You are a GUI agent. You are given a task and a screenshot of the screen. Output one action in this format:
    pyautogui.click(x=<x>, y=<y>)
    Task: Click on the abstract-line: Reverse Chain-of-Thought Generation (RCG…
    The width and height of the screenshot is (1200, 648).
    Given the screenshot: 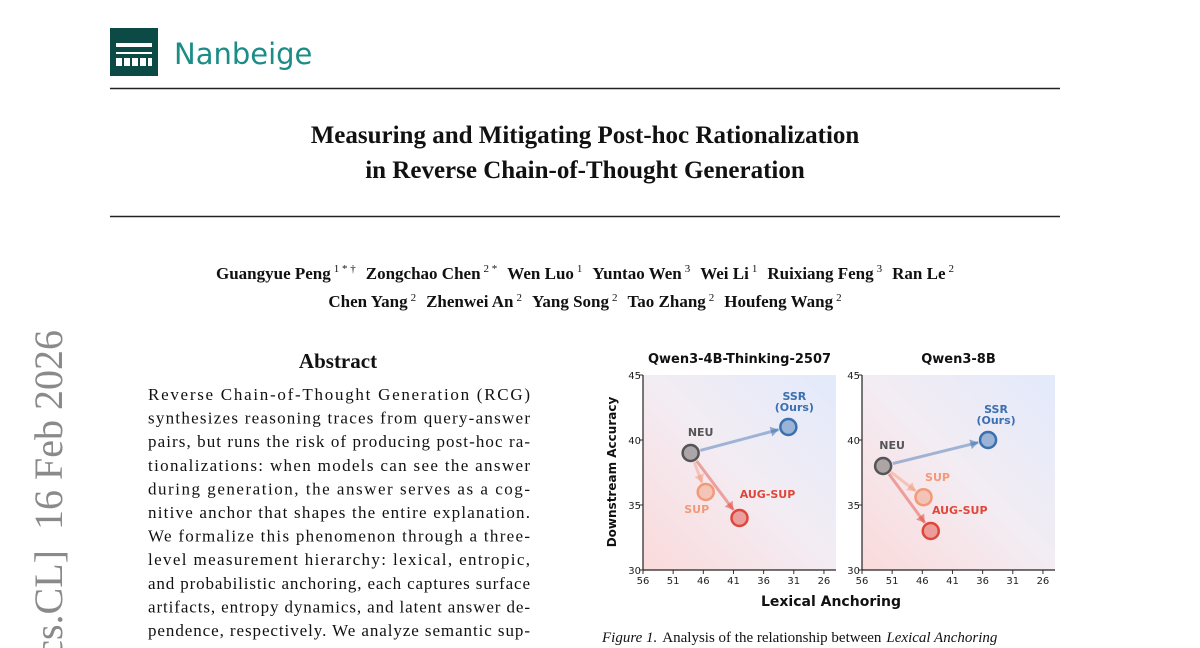 What is the action you would take?
    pyautogui.click(x=339, y=394)
    